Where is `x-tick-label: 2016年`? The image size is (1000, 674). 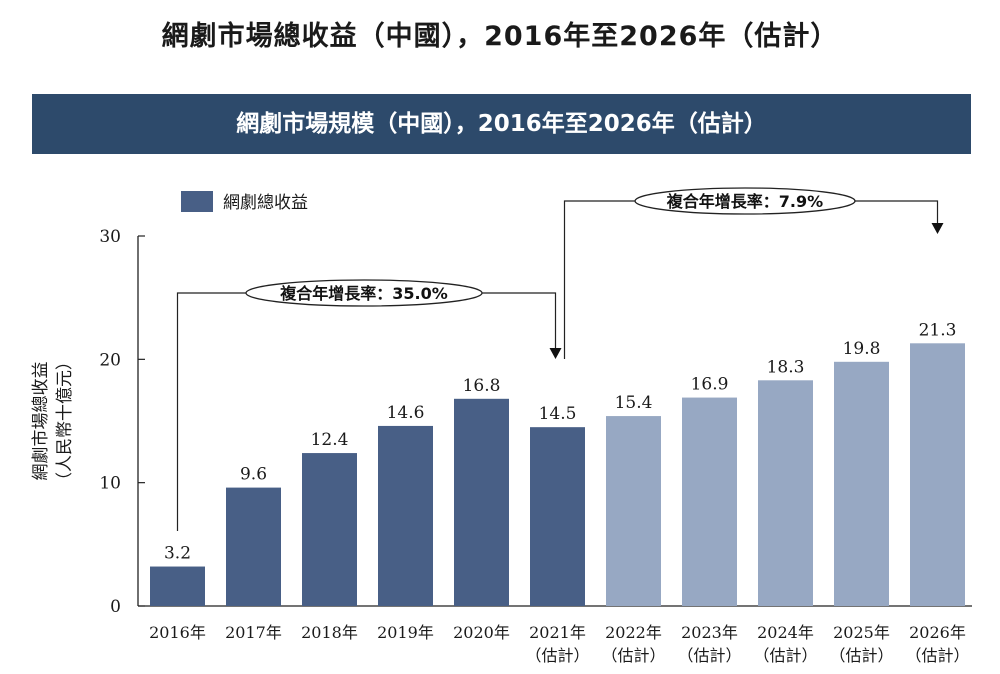 x-tick-label: 2016年 is located at coordinates (177, 632).